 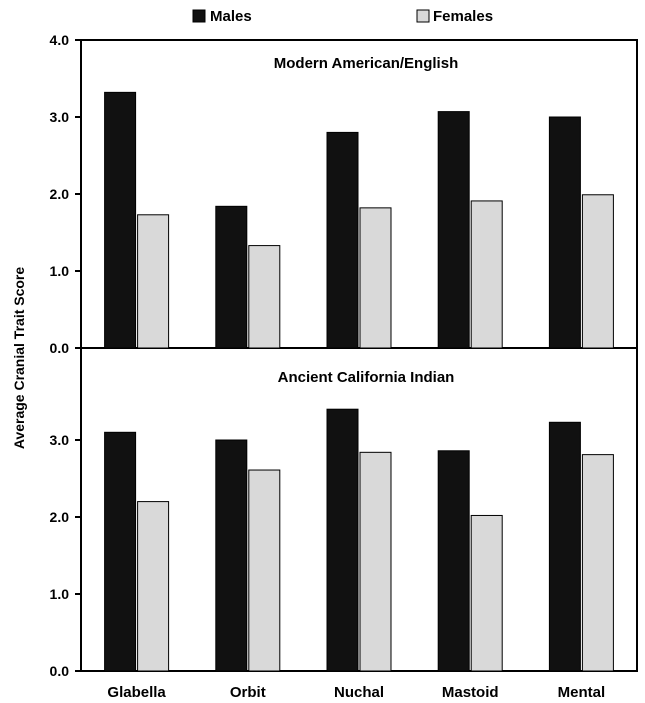 I want to click on bar-bottom-males-mental, so click(x=564, y=546).